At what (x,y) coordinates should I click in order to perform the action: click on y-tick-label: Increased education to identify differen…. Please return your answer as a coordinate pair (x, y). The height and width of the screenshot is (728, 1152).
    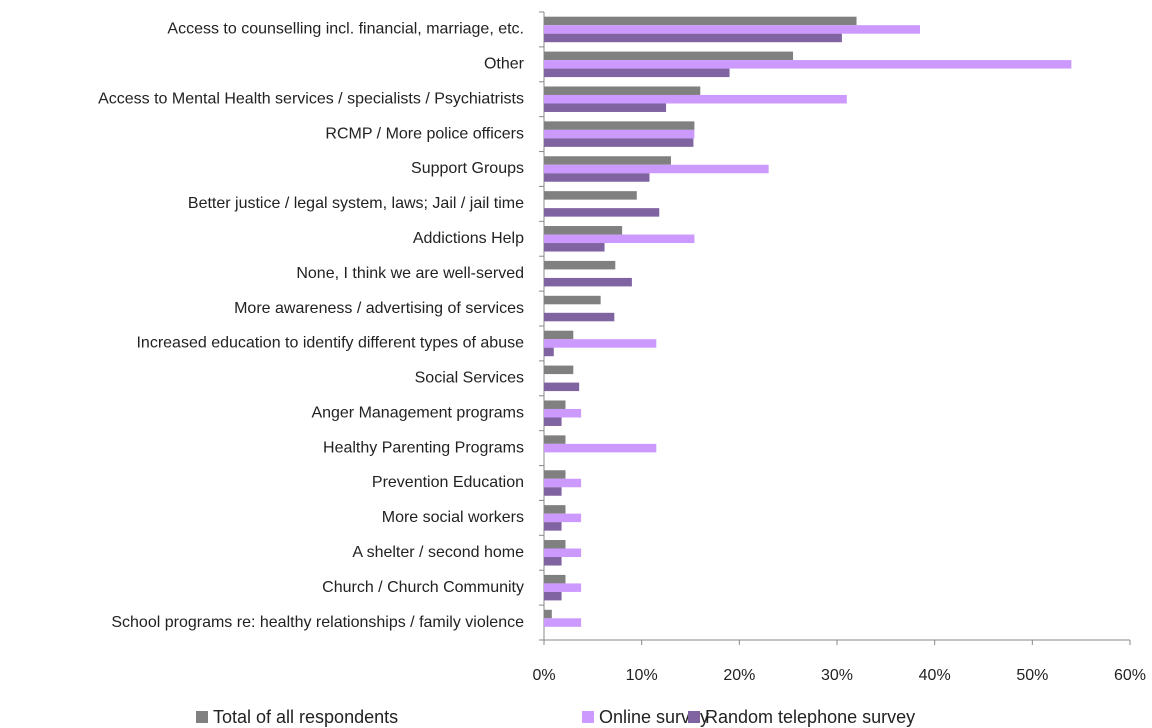
    Looking at the image, I should click on (330, 343).